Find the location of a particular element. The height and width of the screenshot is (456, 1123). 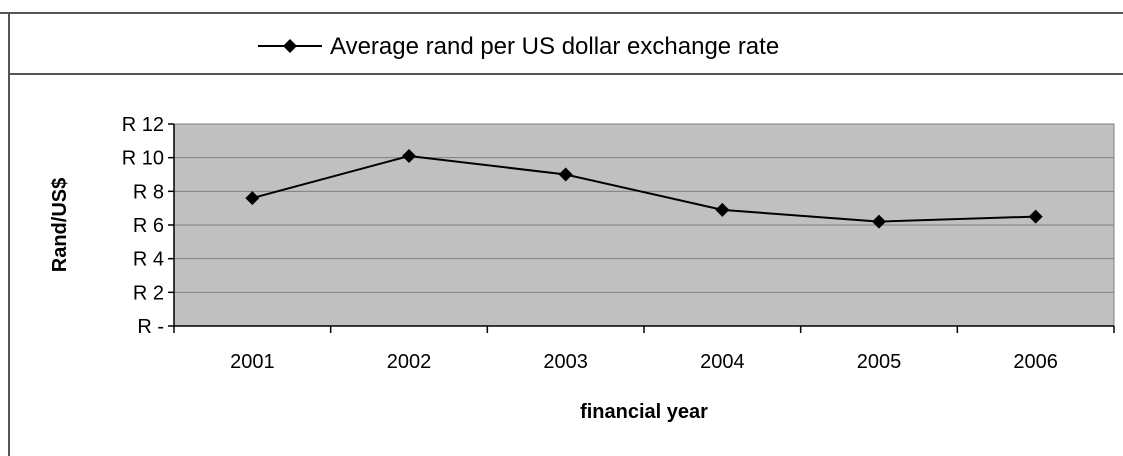

y-tick-label: R 4 is located at coordinates (148, 260).